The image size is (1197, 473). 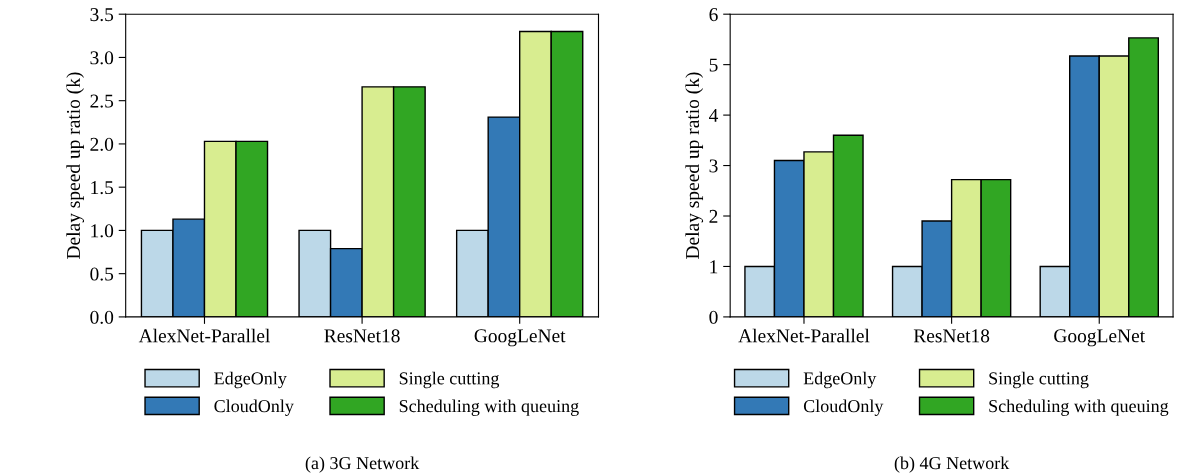 I want to click on y-tick-label: 0.0, so click(x=102, y=317).